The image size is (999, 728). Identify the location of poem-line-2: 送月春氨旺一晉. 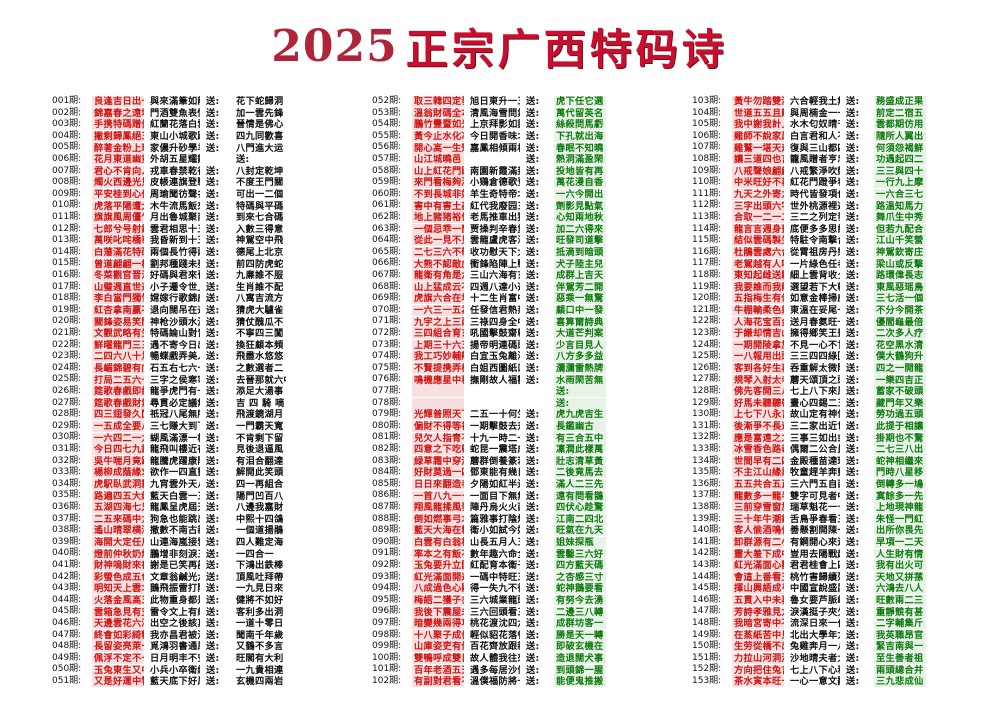
(815, 322).